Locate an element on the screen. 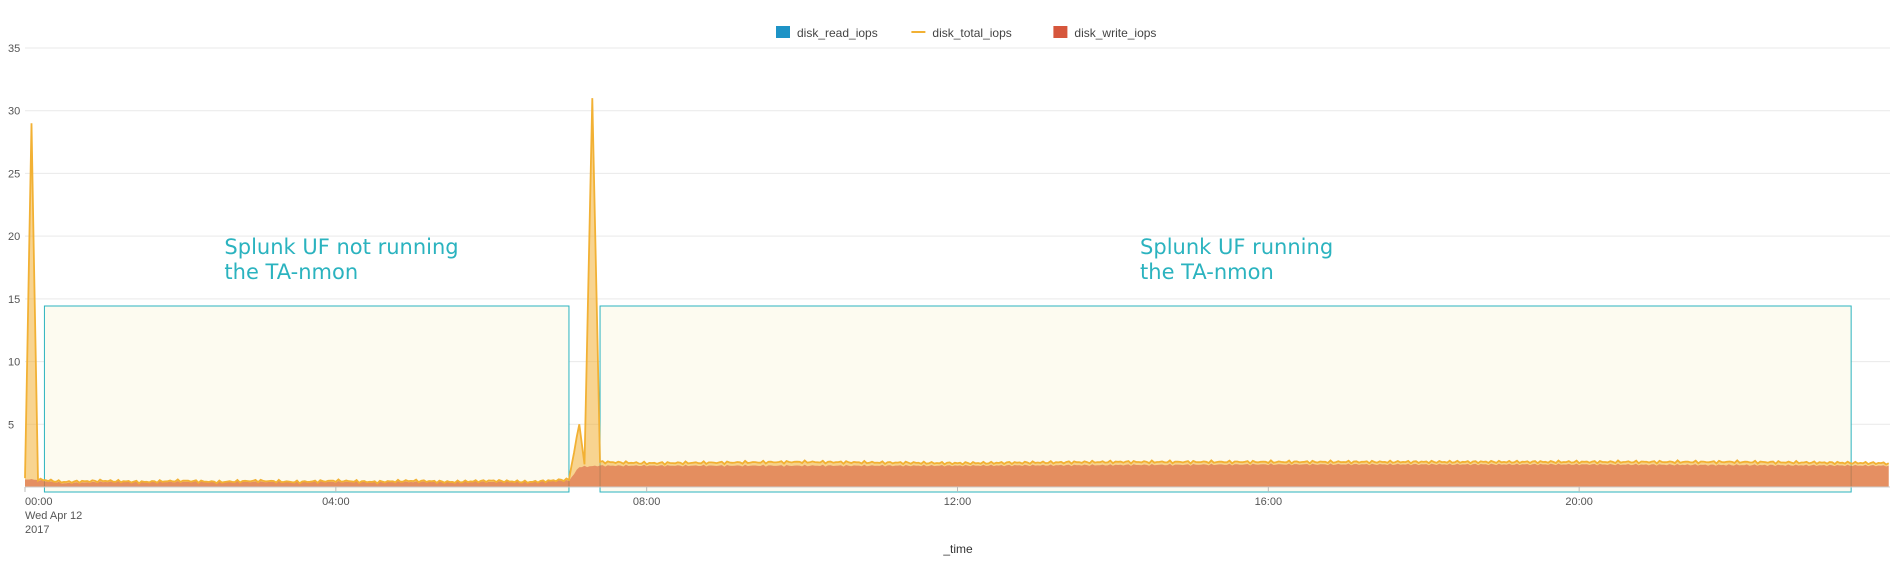 The height and width of the screenshot is (563, 1901). legend-label: disk_write_iops is located at coordinates (1115, 33).